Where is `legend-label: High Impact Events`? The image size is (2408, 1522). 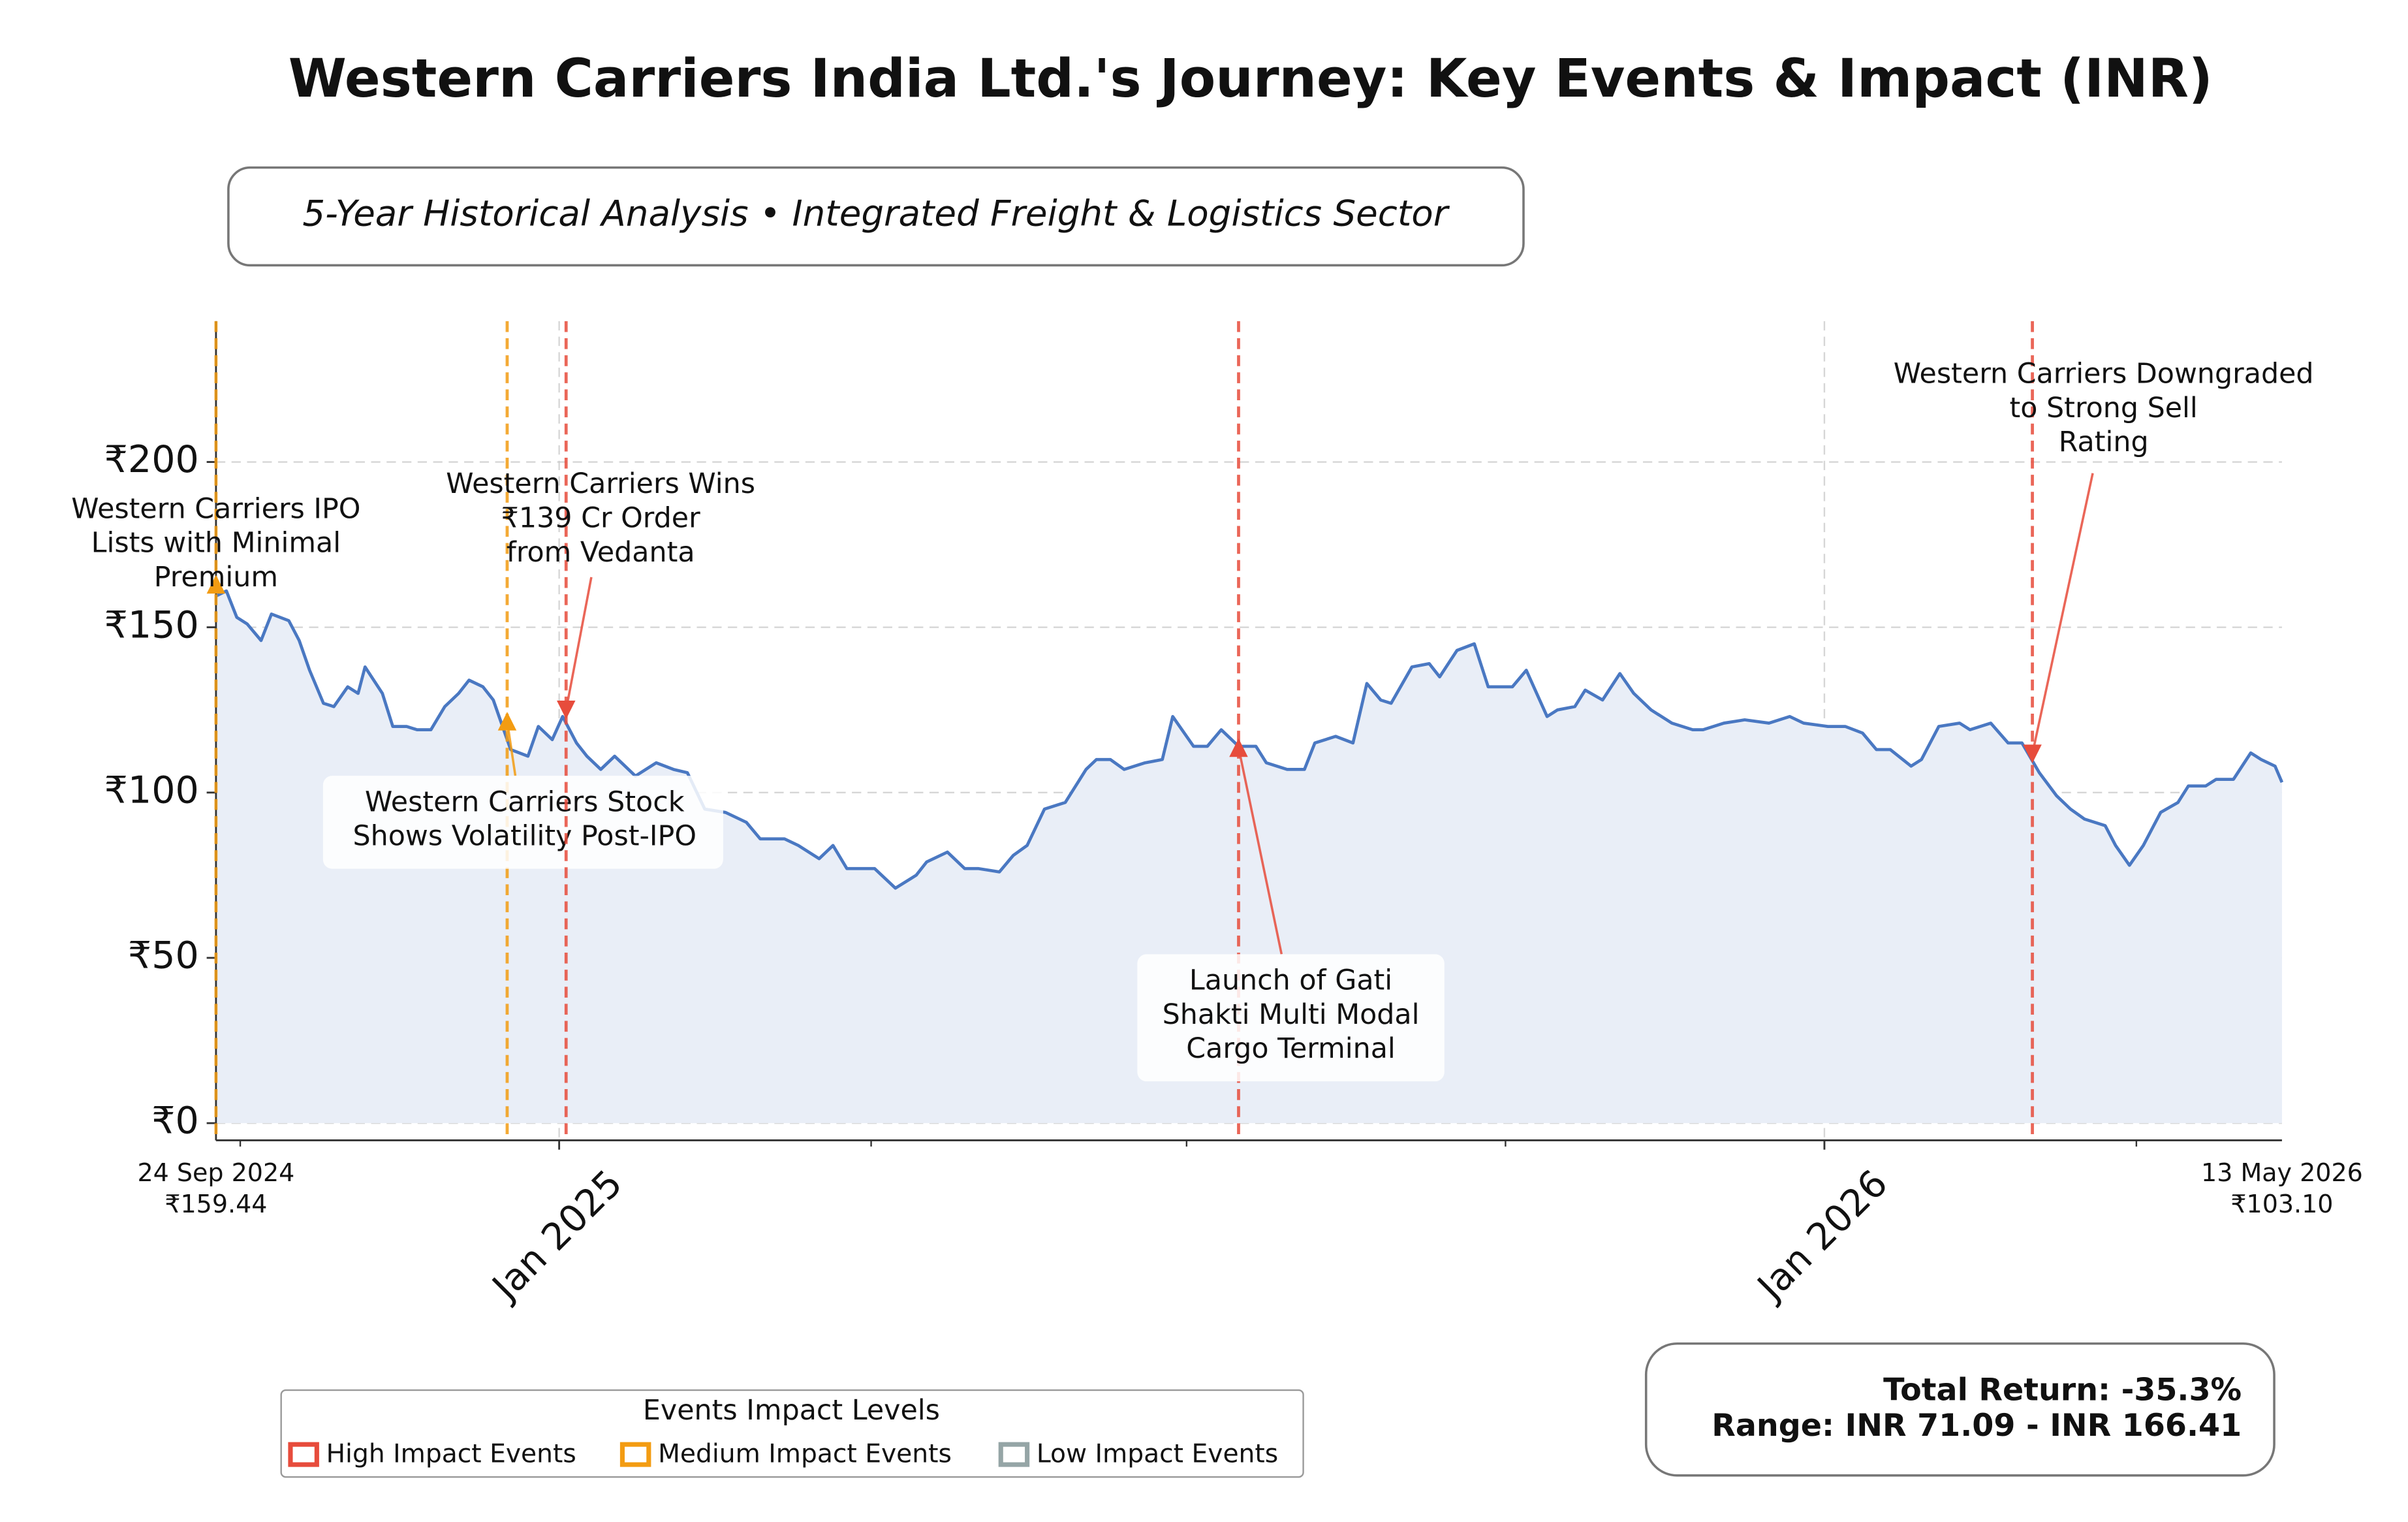
legend-label: High Impact Events is located at coordinates (451, 1453).